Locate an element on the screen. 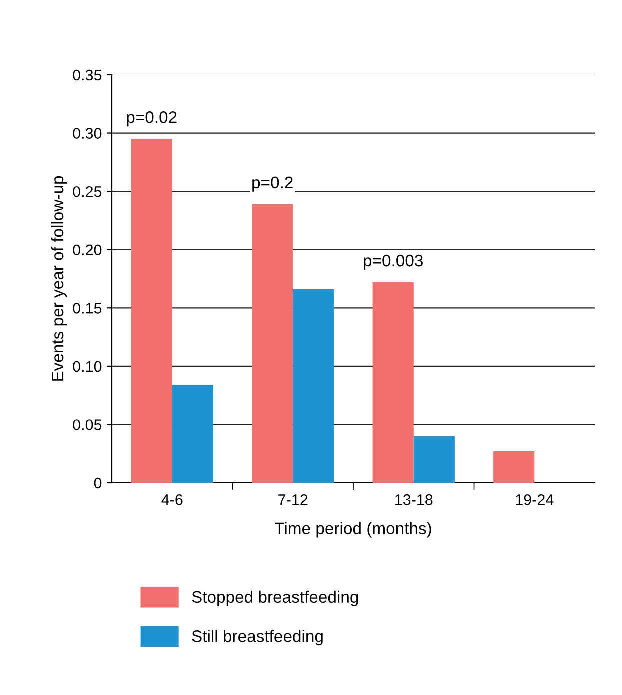 The image size is (622, 695). legend-label: Still breastfeeding is located at coordinates (257, 638).